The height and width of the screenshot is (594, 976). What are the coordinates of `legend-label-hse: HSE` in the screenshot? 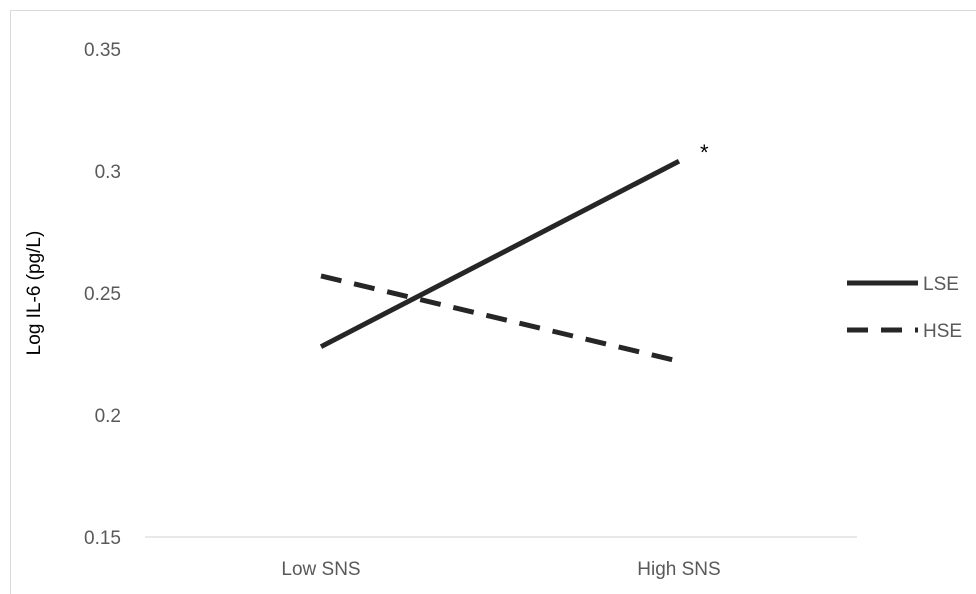 It's located at (942, 331).